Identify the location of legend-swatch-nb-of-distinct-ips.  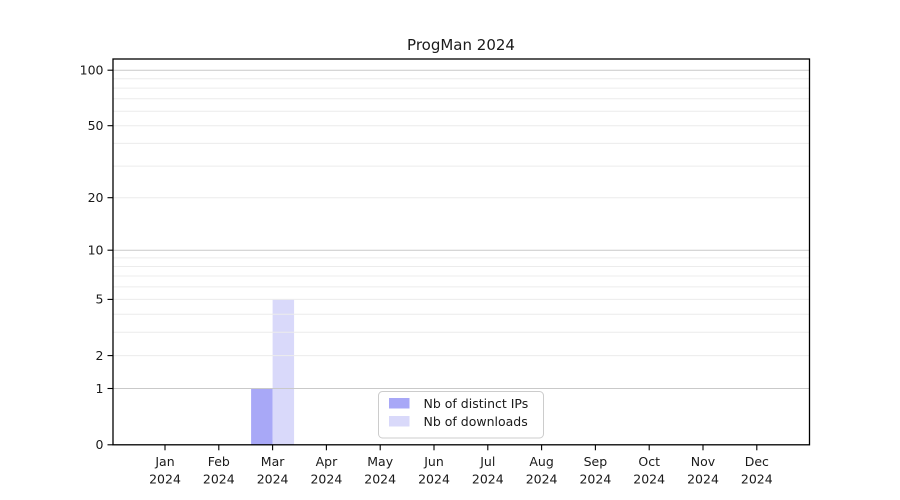
(399, 403).